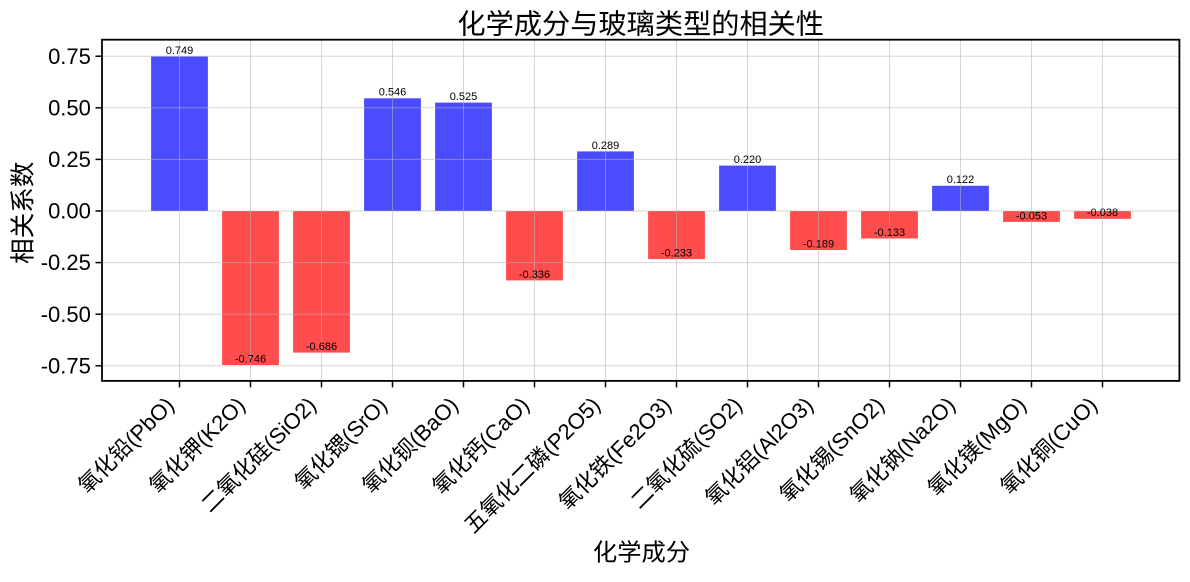 This screenshot has height=582, width=1190. Describe the element at coordinates (1102, 213) in the screenshot. I see `svg-text: -0.038` at that location.